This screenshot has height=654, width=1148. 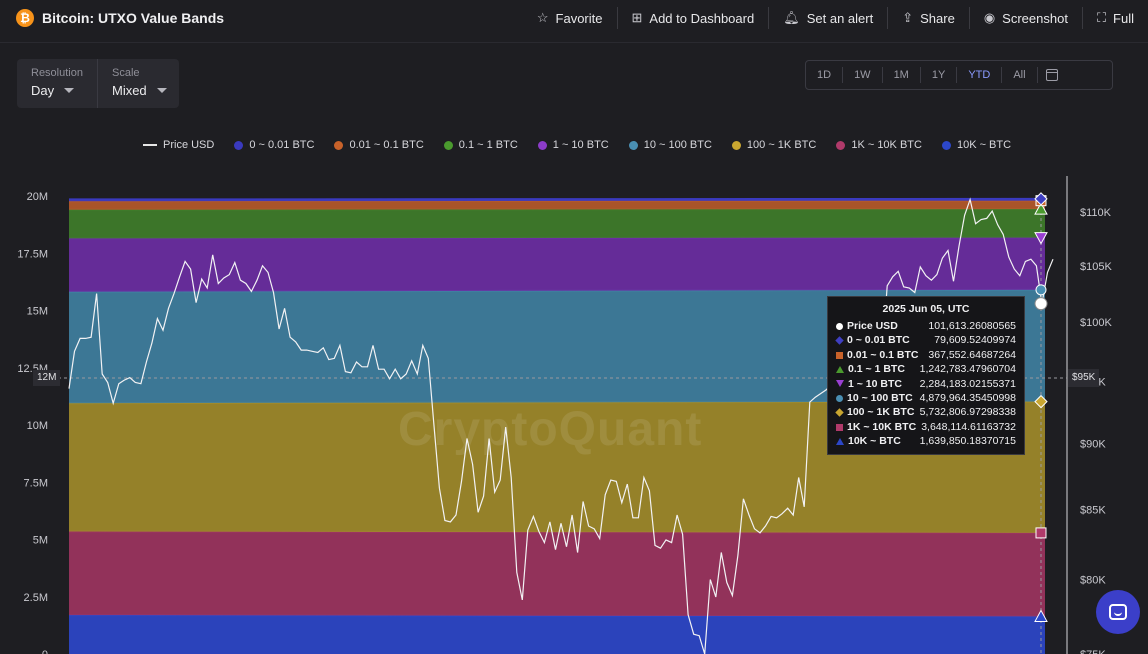 I want to click on tooltip-row-0-1-1-btc: 0.1 ~ 1 BTC 1,242,783.47960704, so click(x=926, y=369).